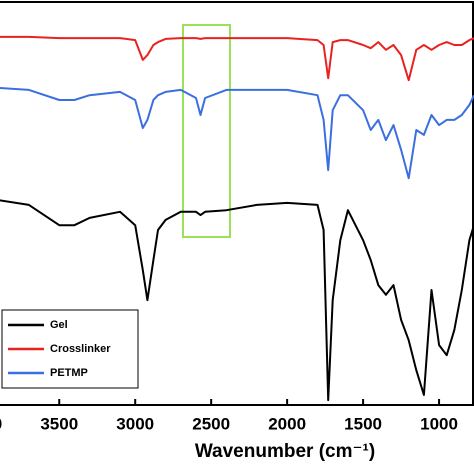  I want to click on highlight-box, so click(206, 131).